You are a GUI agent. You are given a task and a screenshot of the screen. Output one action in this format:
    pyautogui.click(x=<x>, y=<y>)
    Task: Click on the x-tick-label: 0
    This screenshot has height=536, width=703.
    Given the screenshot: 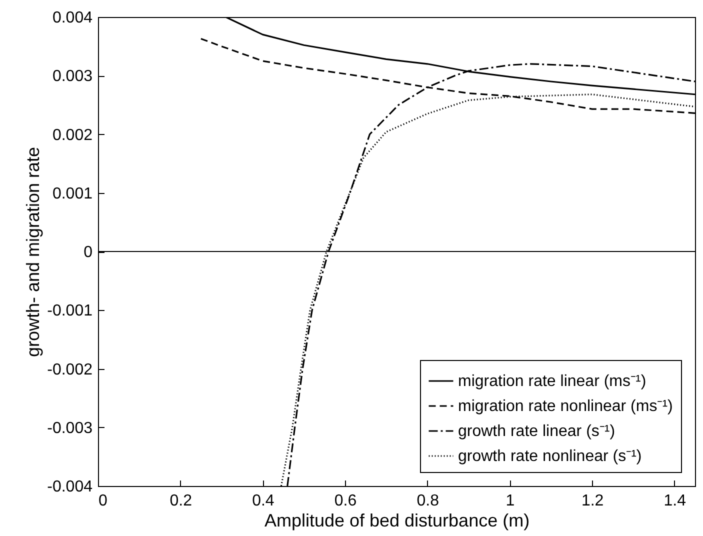 What is the action you would take?
    pyautogui.click(x=103, y=501)
    